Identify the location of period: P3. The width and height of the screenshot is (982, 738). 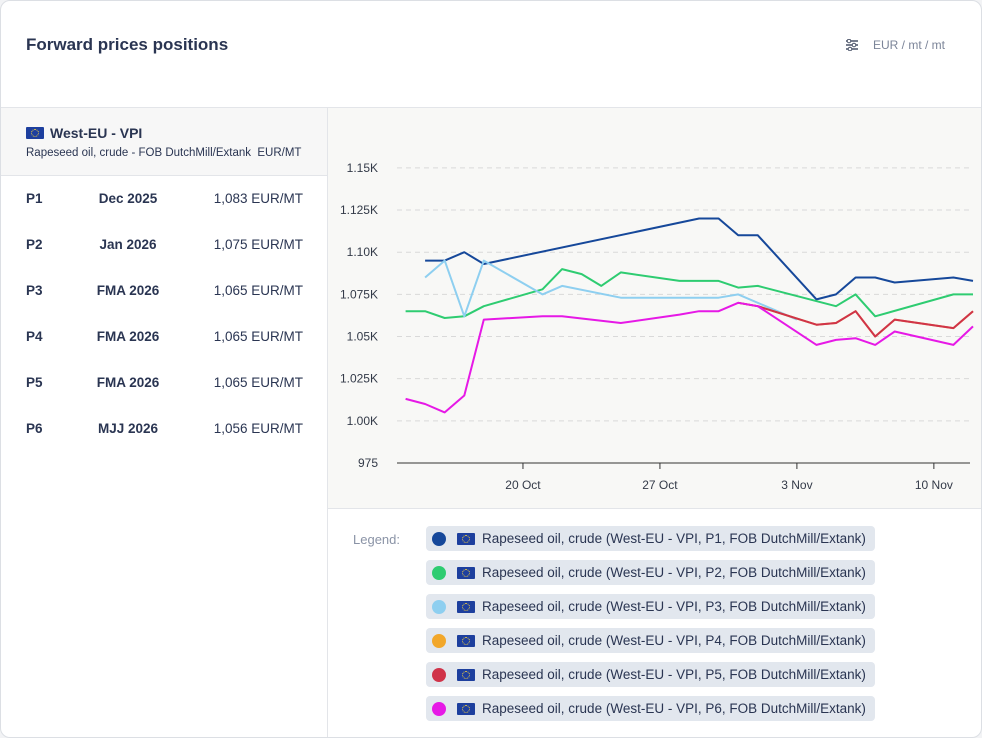
(34, 290).